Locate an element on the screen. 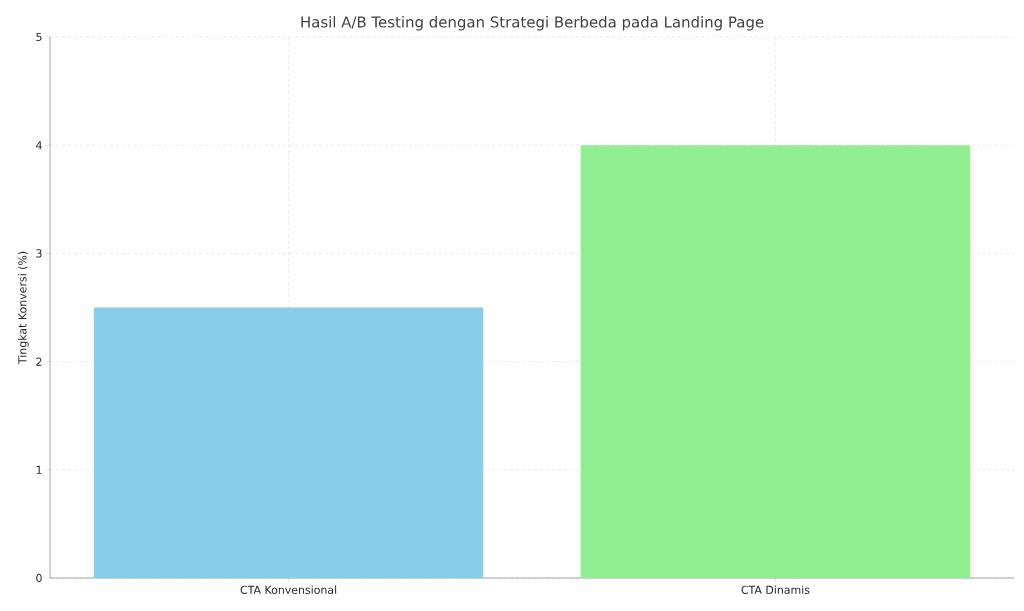 The height and width of the screenshot is (611, 1024). y-tick-label: 3 is located at coordinates (39, 253).